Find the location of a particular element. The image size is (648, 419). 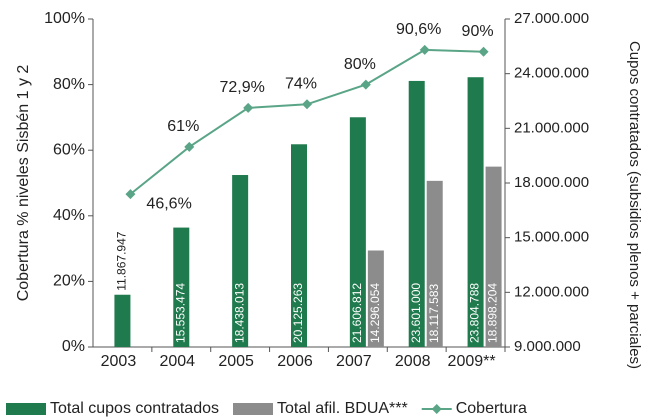

y-tick-label: 40% is located at coordinates (69, 215).